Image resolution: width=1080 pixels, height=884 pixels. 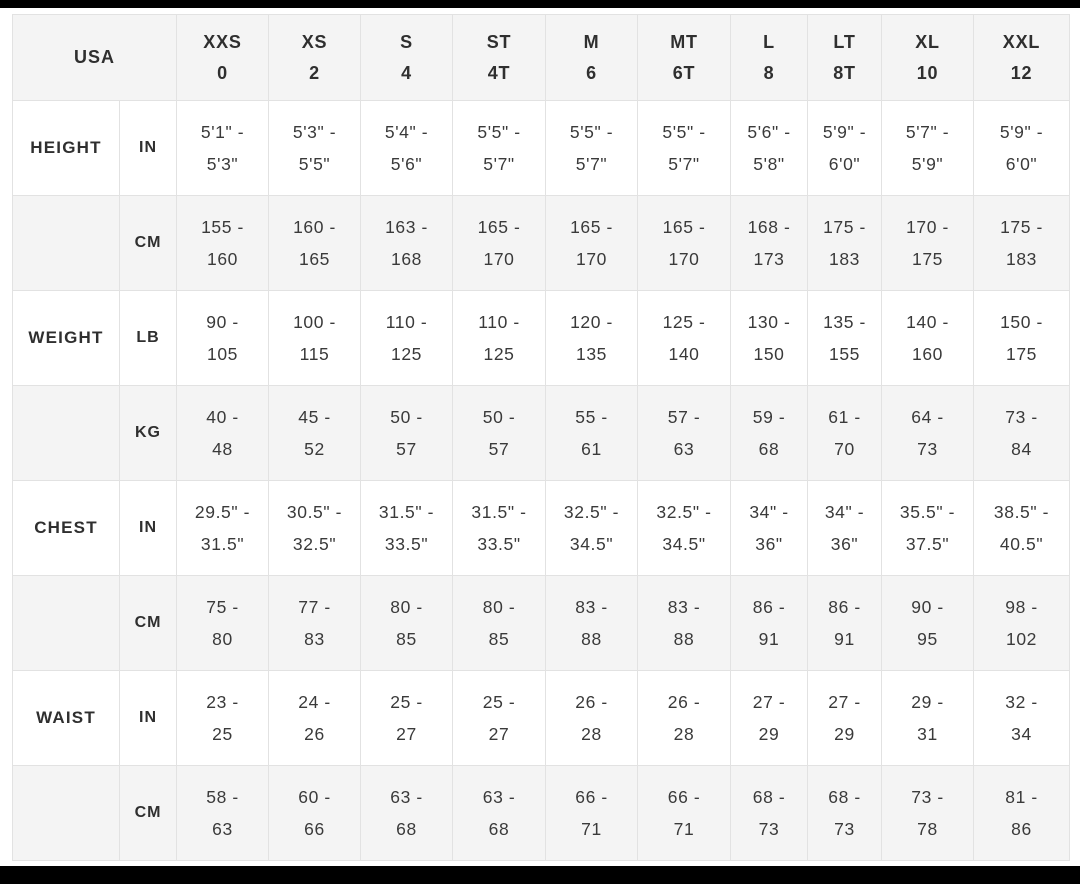 What do you see at coordinates (592, 354) in the screenshot?
I see `range-to: 135` at bounding box center [592, 354].